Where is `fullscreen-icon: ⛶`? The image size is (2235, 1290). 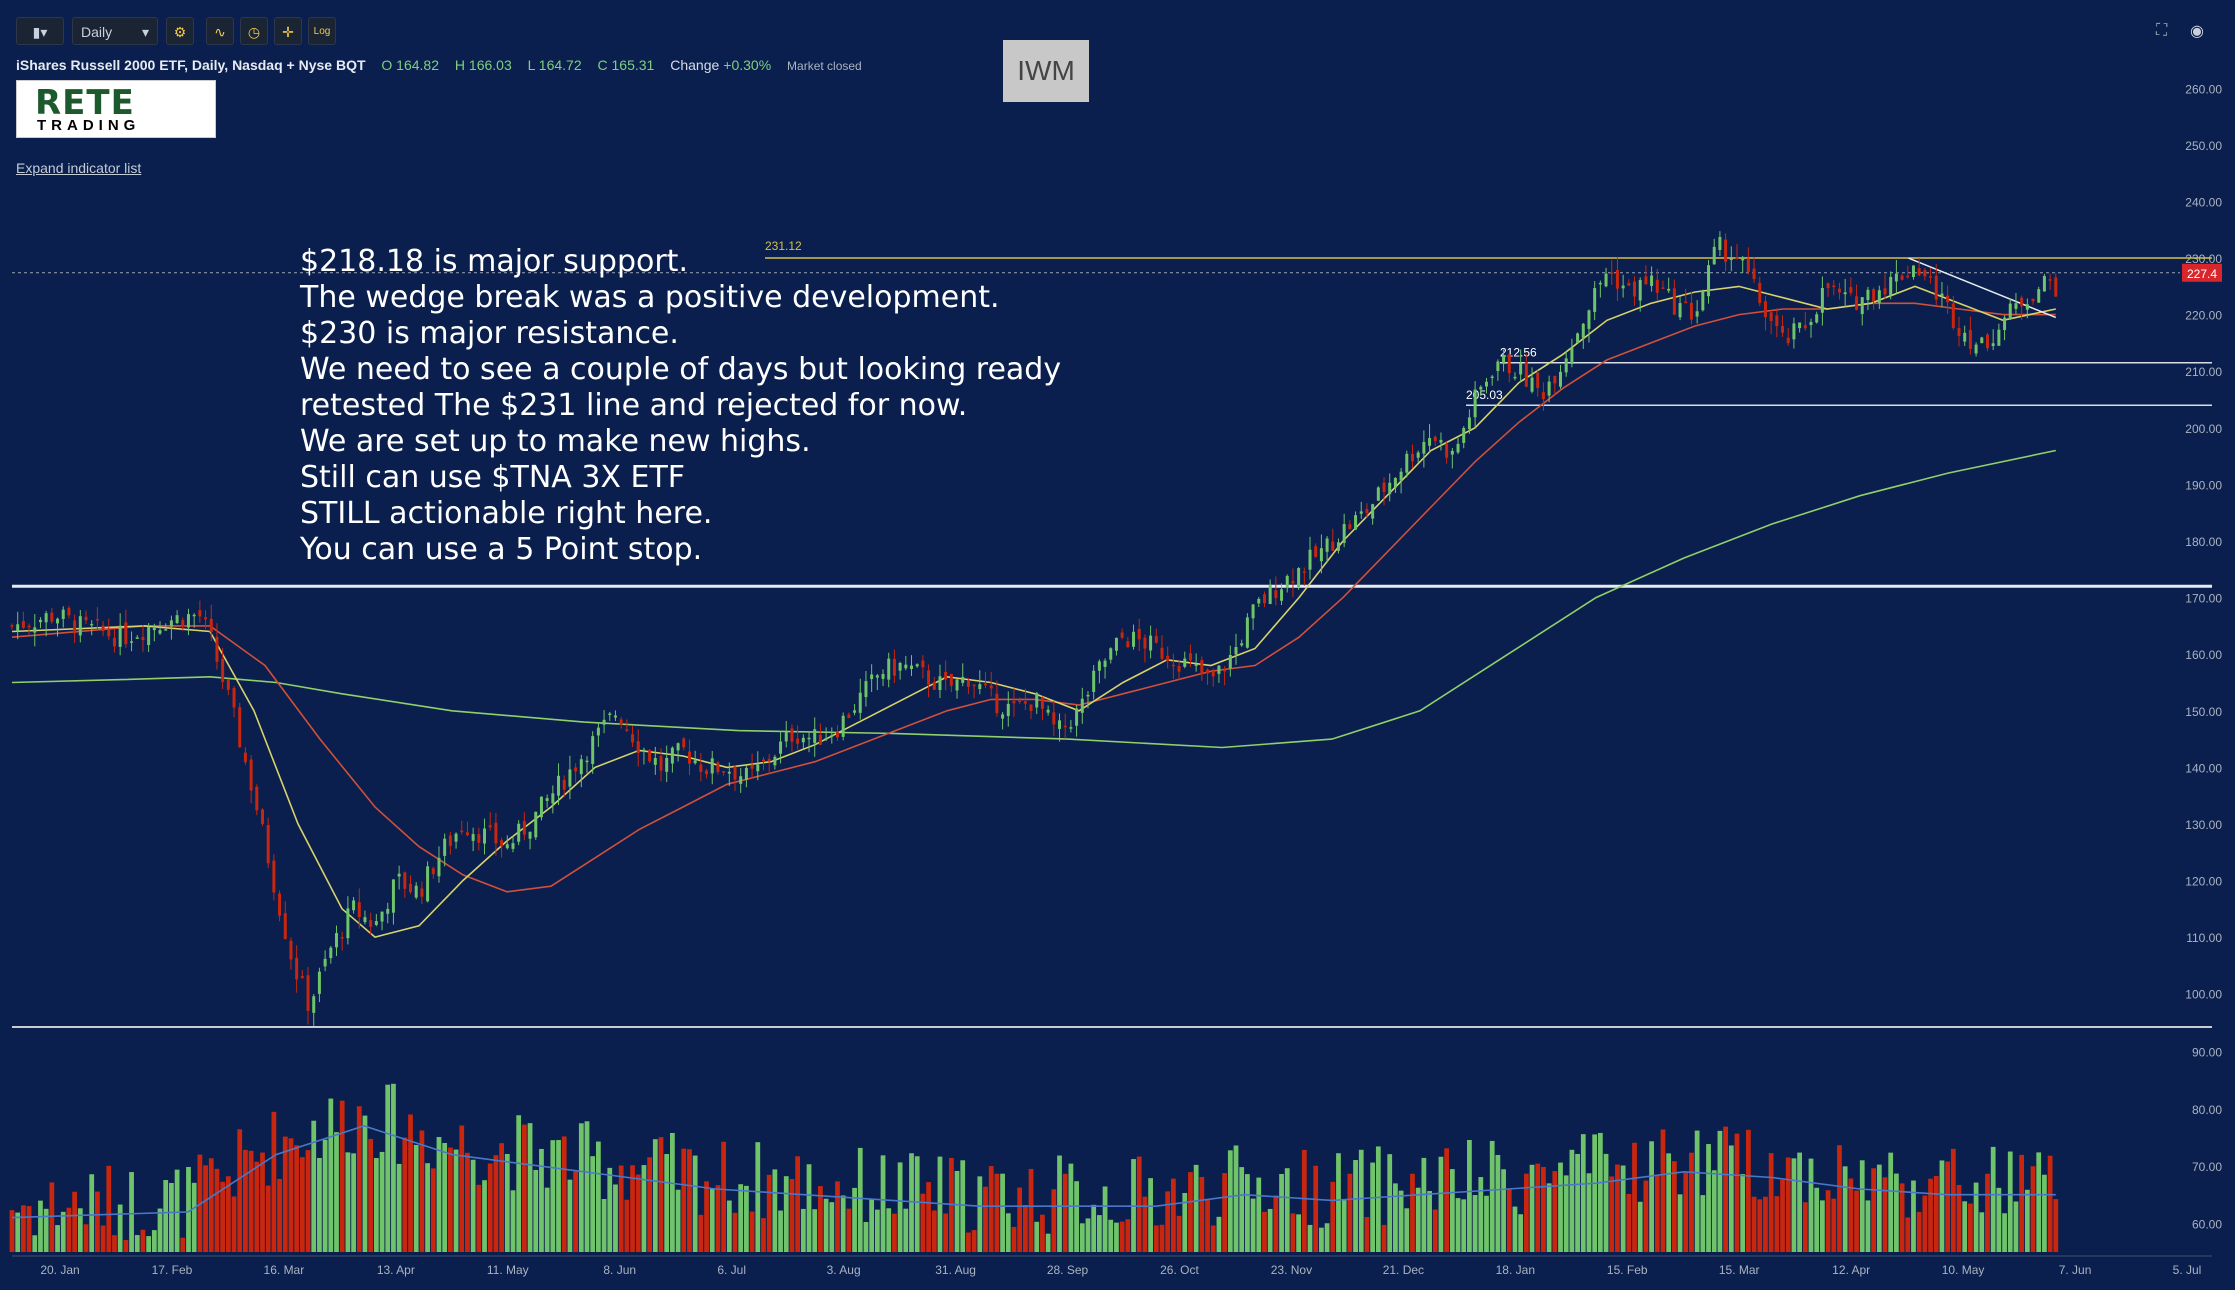
fullscreen-icon: ⛶ is located at coordinates (2162, 30).